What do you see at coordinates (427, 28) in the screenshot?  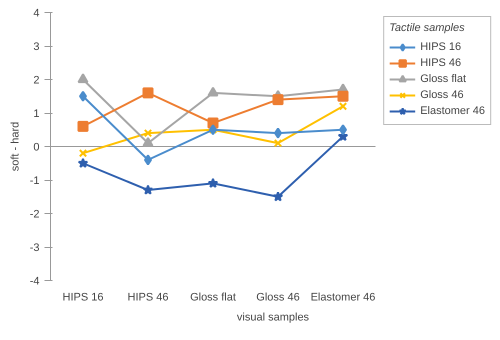 I see `legend-title: Tactile samples` at bounding box center [427, 28].